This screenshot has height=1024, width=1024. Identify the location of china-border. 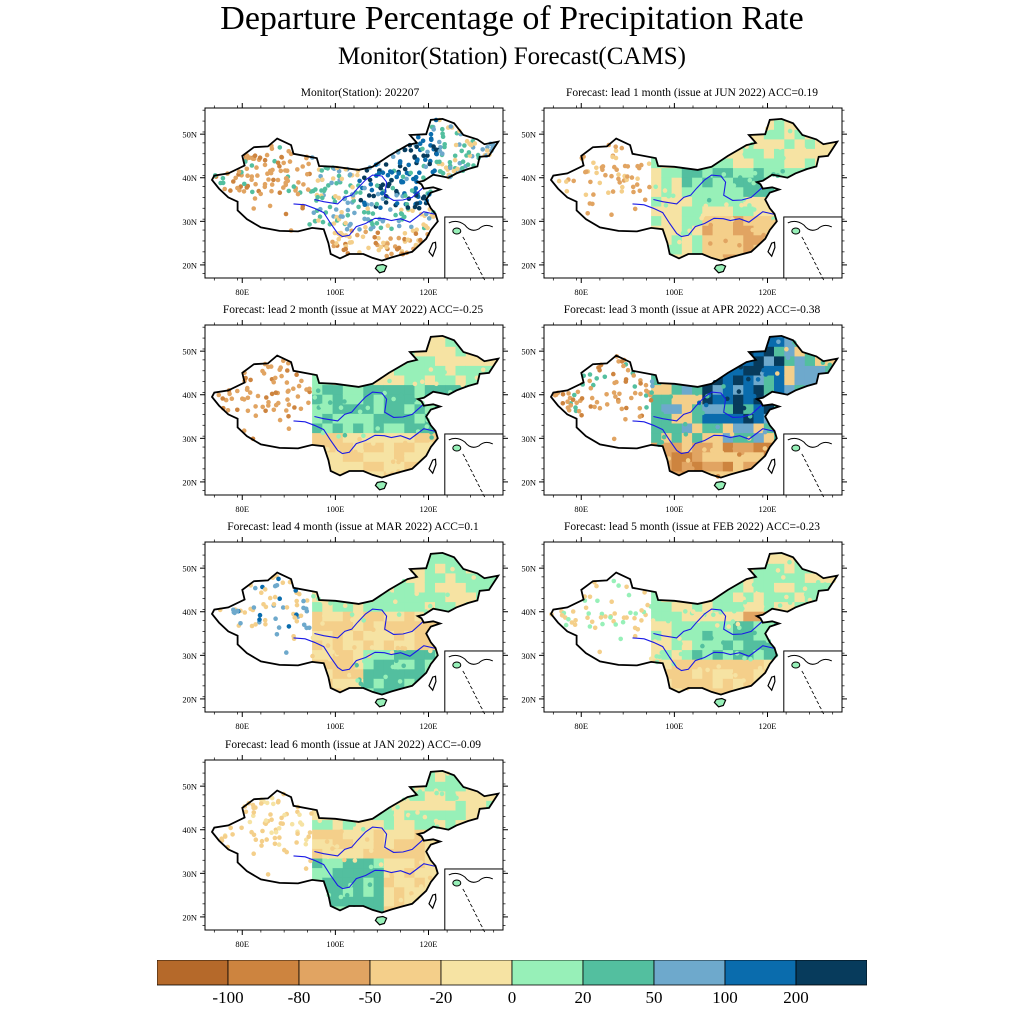
(355, 623).